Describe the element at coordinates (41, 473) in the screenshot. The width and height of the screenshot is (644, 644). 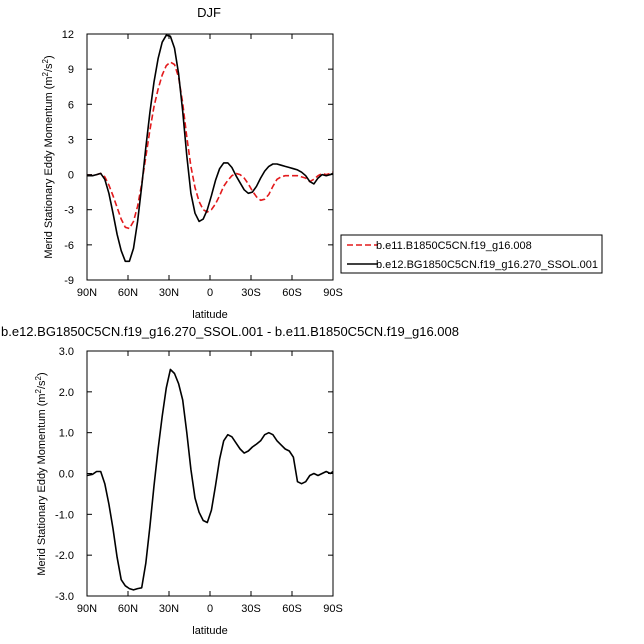
I see `bottom-y-axis-label: Merid Stationary Eddy Momentum (m2/s2)` at that location.